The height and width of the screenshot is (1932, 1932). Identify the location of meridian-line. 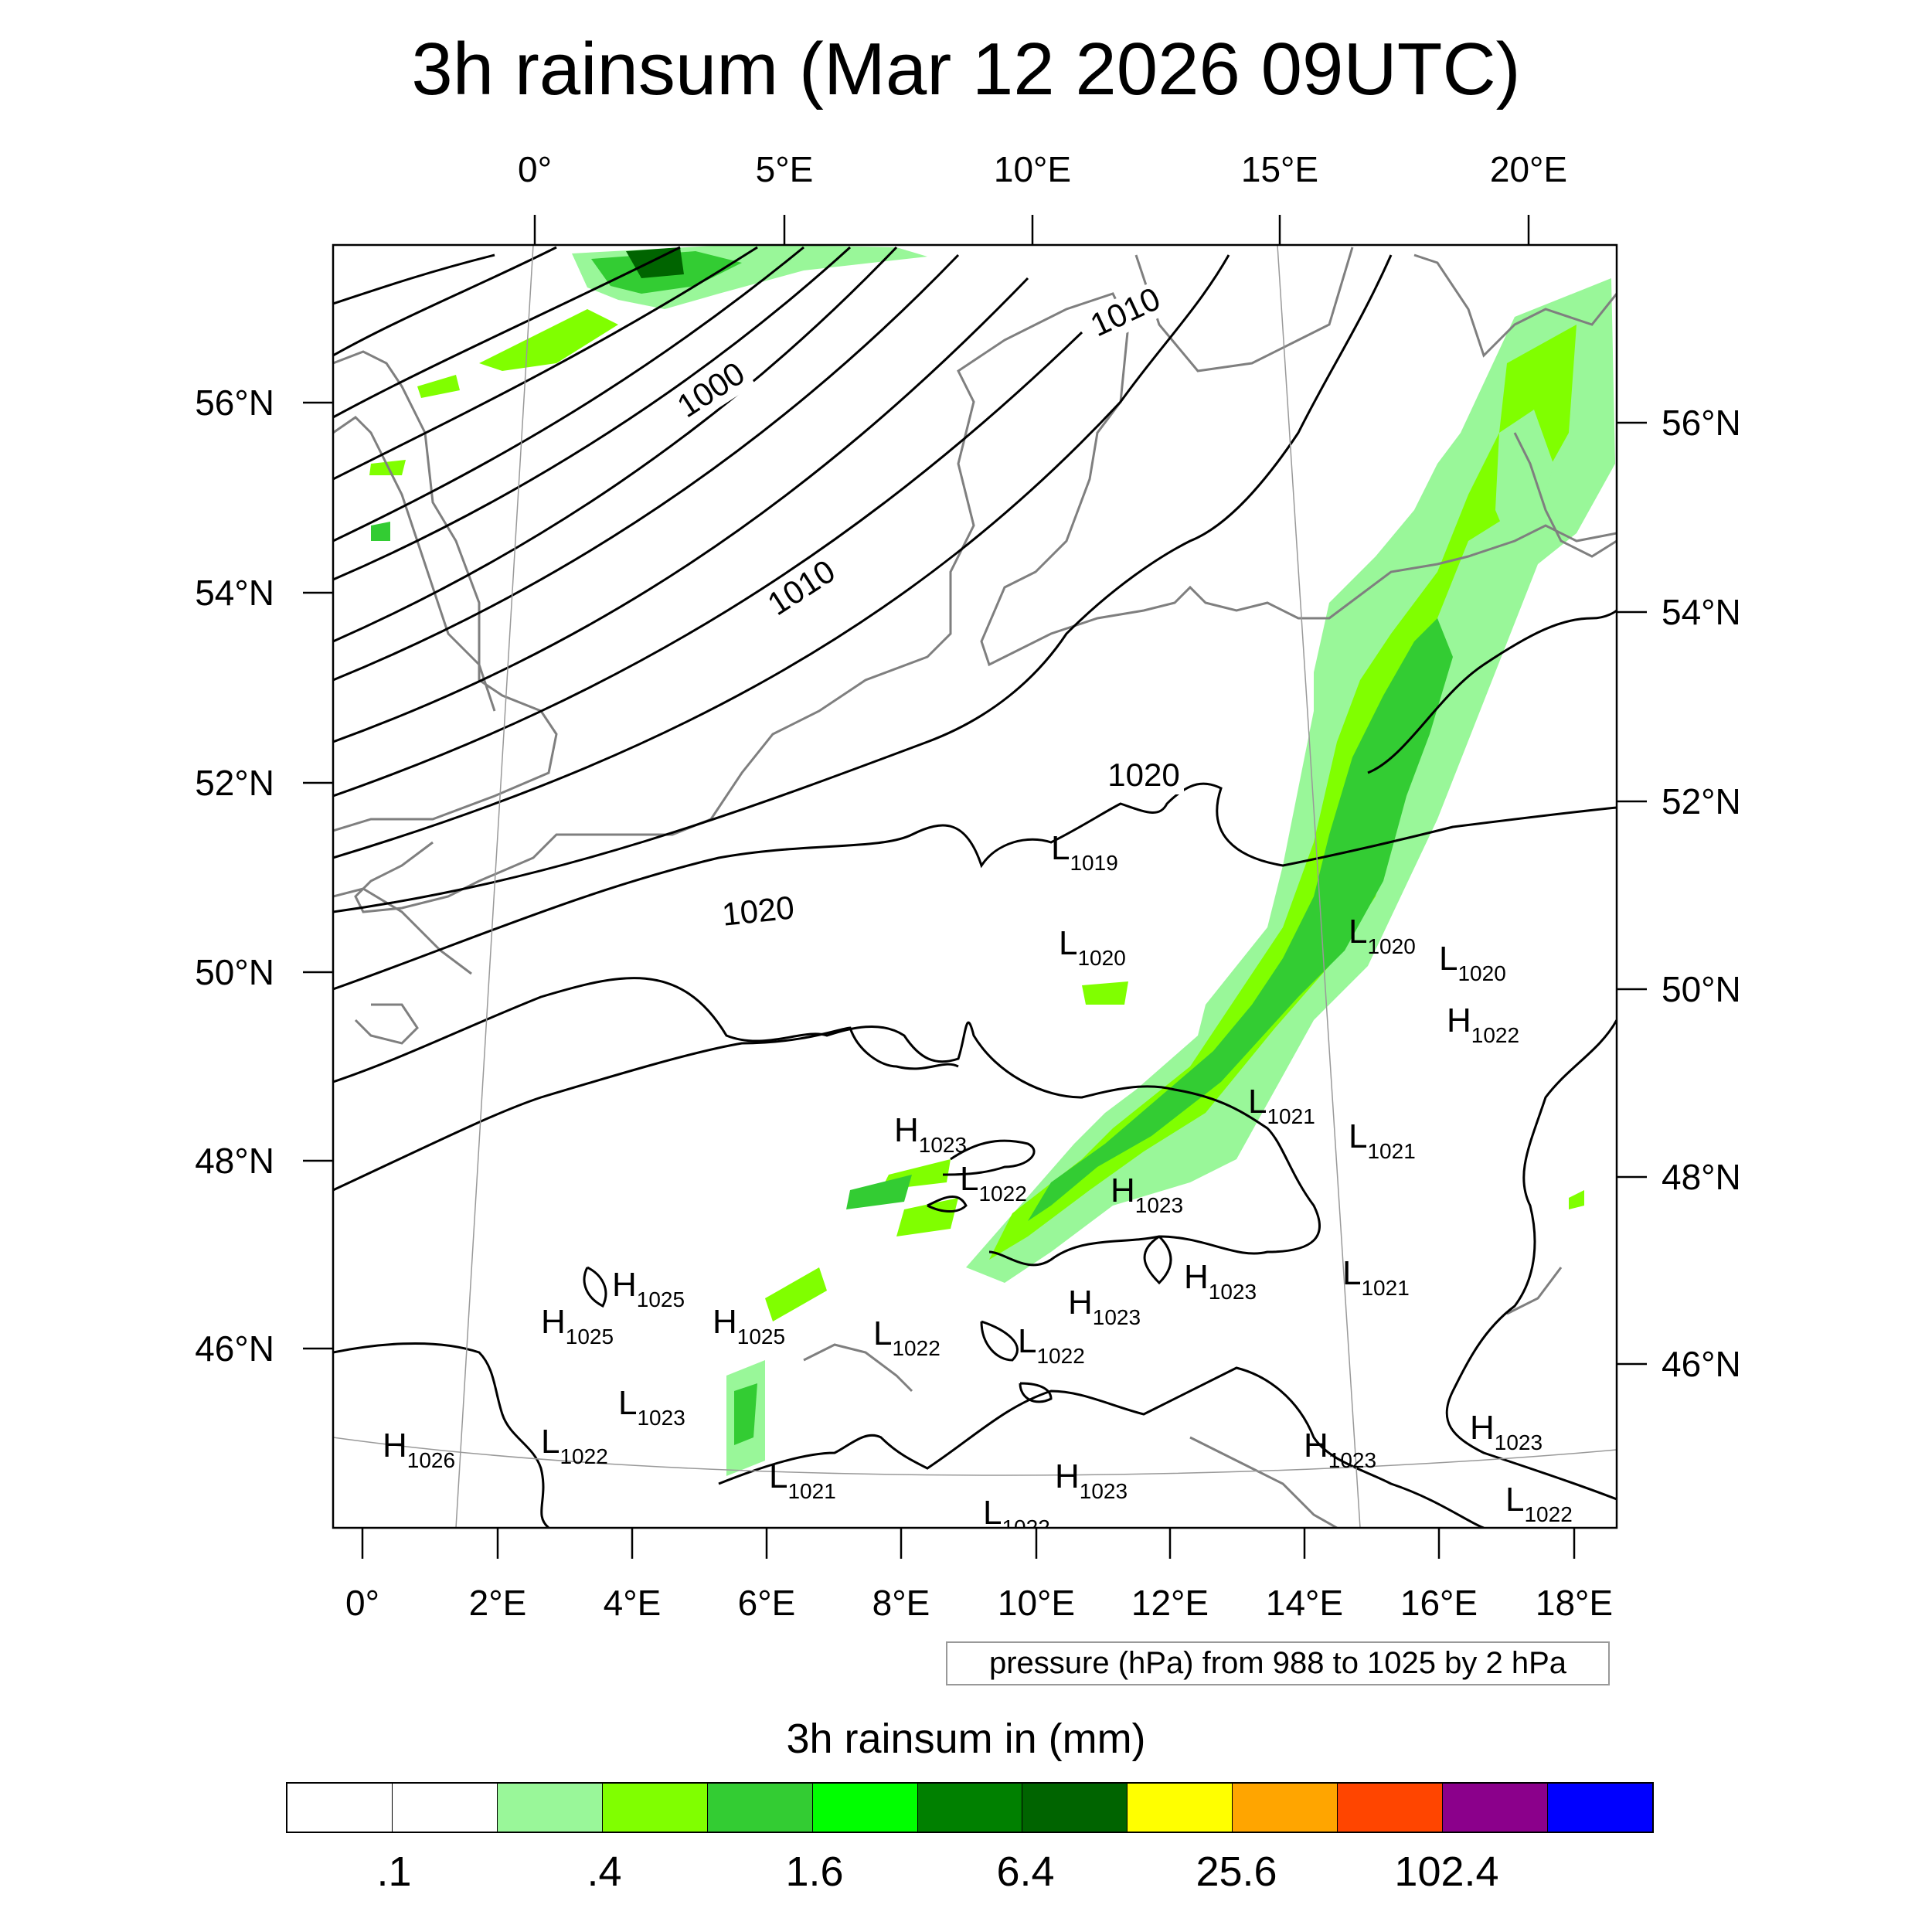
(495, 886).